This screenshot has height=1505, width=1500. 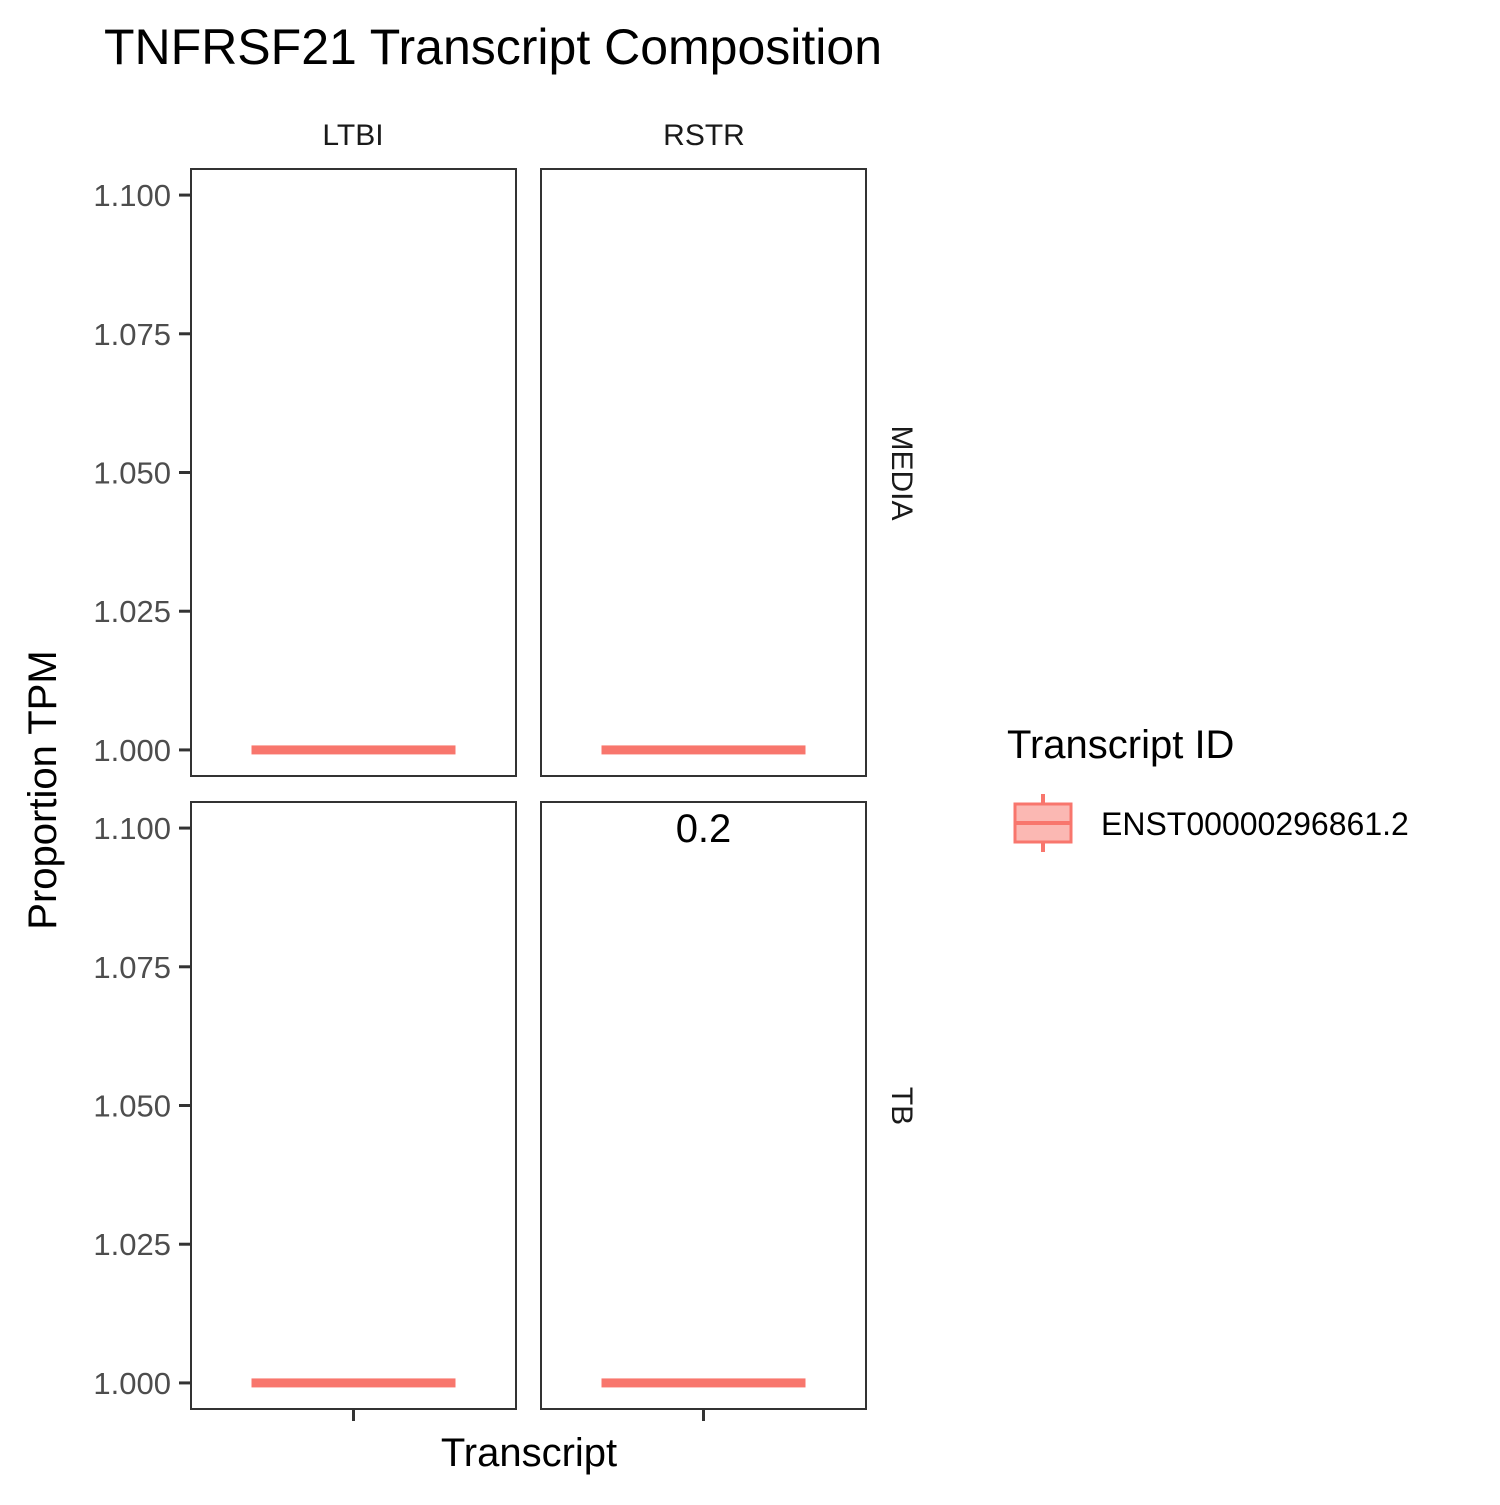 What do you see at coordinates (132, 473) in the screenshot?
I see `y-tick-label-media-2: 1.050` at bounding box center [132, 473].